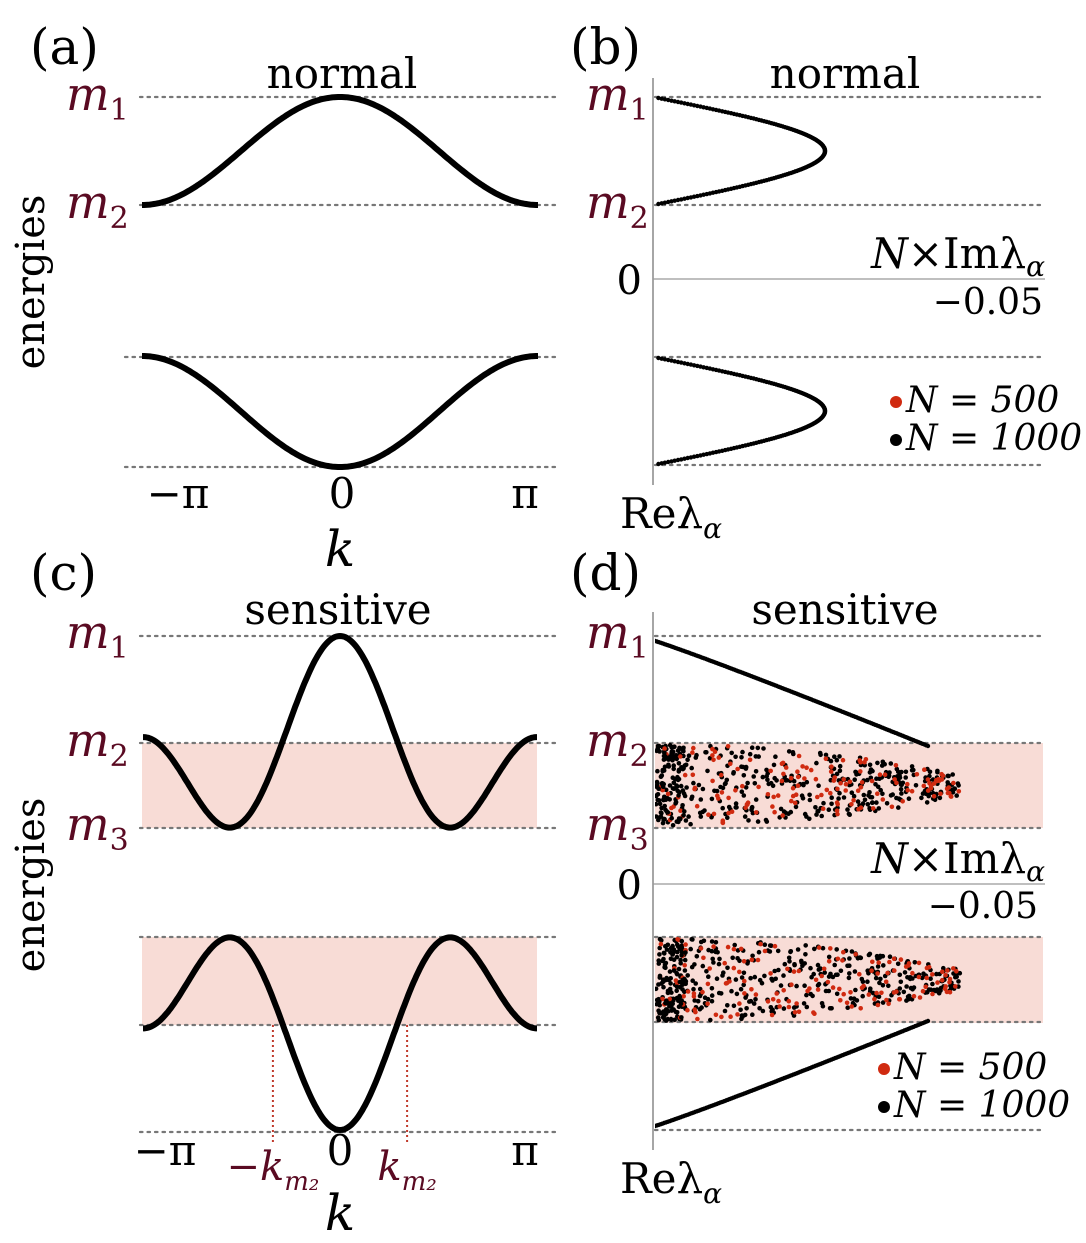 Image resolution: width=1086 pixels, height=1243 pixels. What do you see at coordinates (957, 256) in the screenshot?
I see `panel-b-yaxis-label: N×Imλα` at bounding box center [957, 256].